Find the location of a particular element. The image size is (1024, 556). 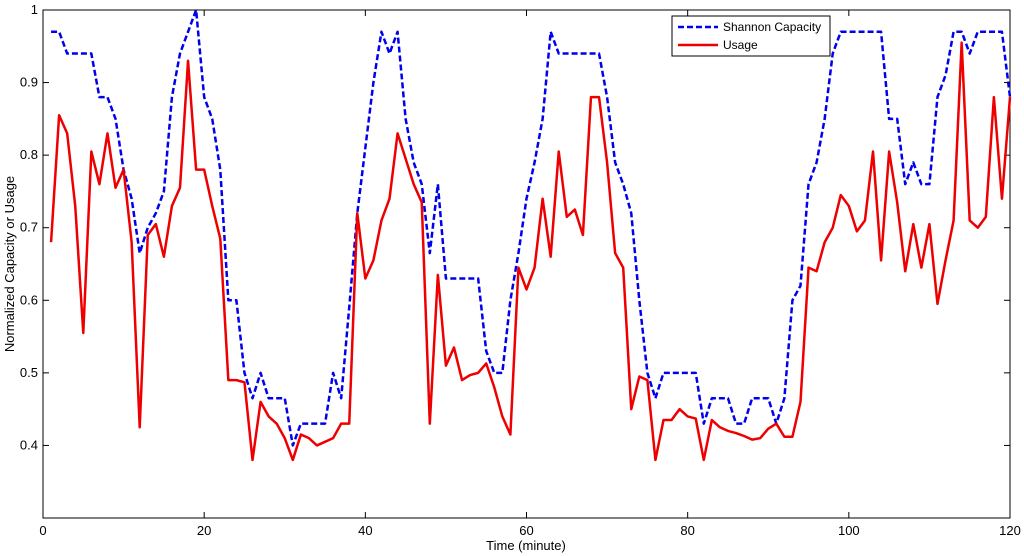

legend-box is located at coordinates (751, 36).